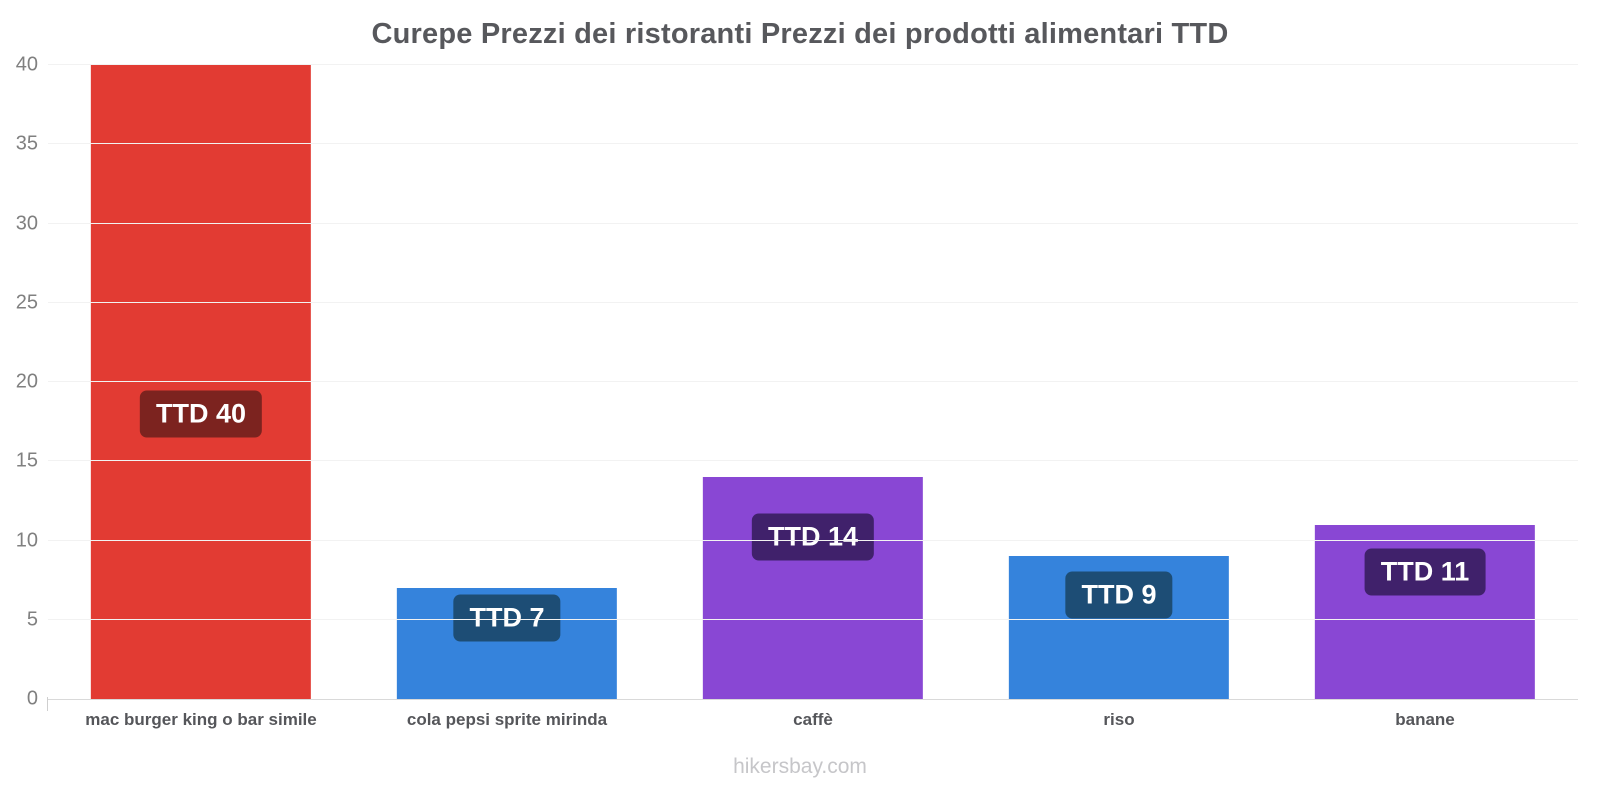 The image size is (1600, 800). Describe the element at coordinates (1119, 595) in the screenshot. I see `bar-value-label: TTD 9` at that location.